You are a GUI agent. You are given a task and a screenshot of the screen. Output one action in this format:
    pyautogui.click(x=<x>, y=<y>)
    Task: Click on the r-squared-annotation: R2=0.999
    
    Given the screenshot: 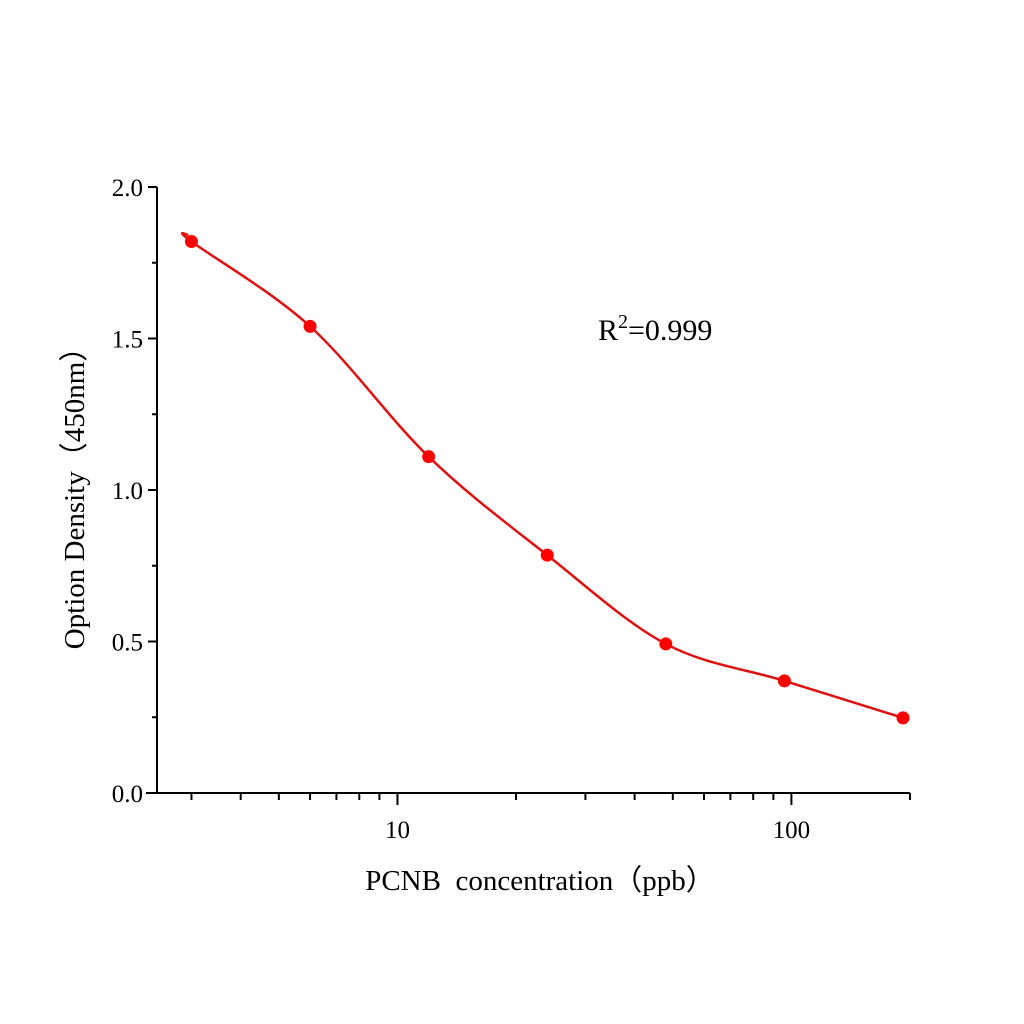 What is the action you would take?
    pyautogui.click(x=655, y=329)
    